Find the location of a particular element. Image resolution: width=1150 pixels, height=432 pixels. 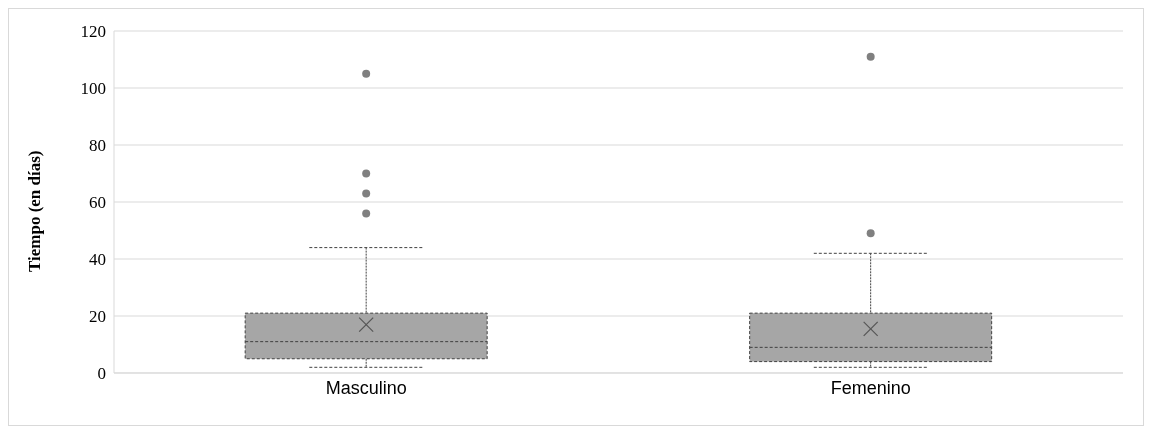

y-tick-label: 20 is located at coordinates (97, 317).